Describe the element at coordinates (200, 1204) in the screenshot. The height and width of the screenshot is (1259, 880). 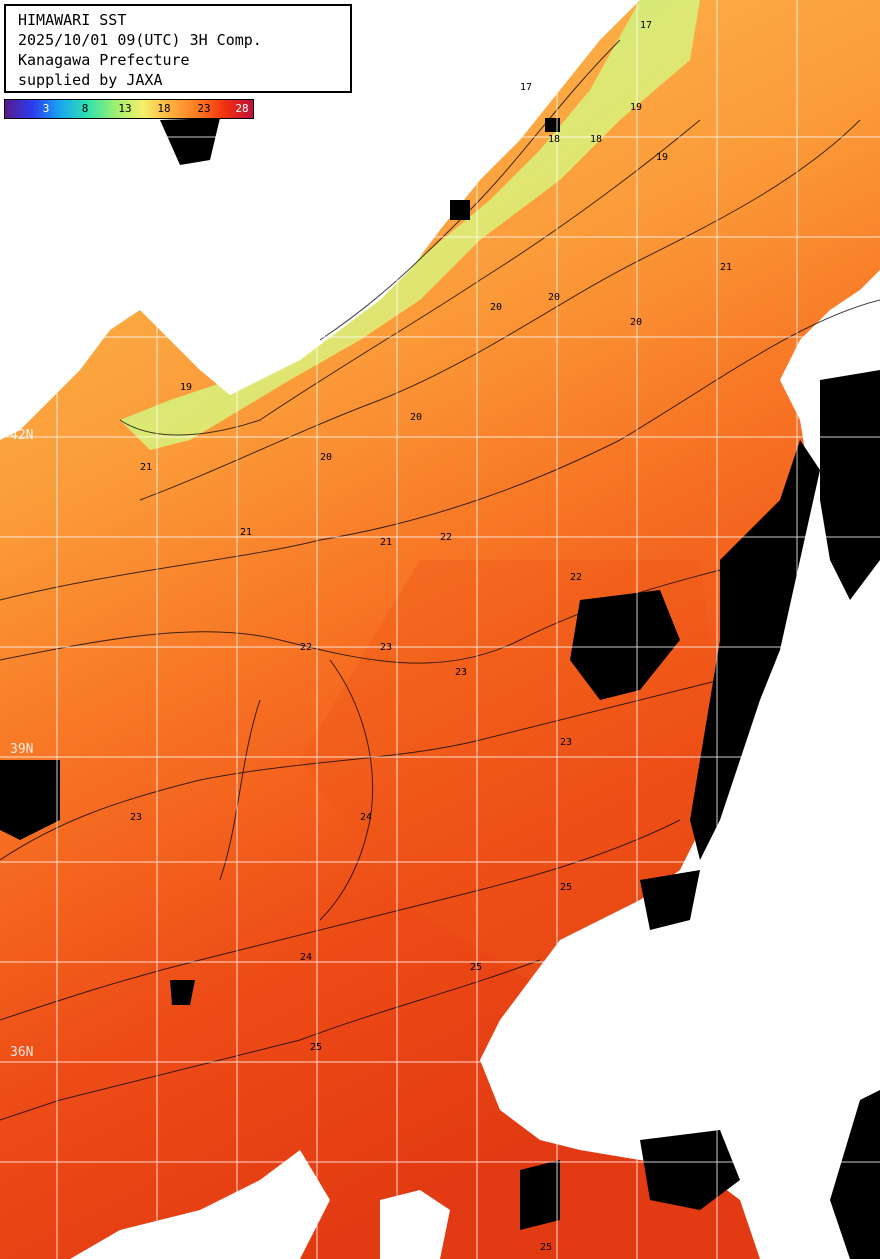
I see `south-land` at that location.